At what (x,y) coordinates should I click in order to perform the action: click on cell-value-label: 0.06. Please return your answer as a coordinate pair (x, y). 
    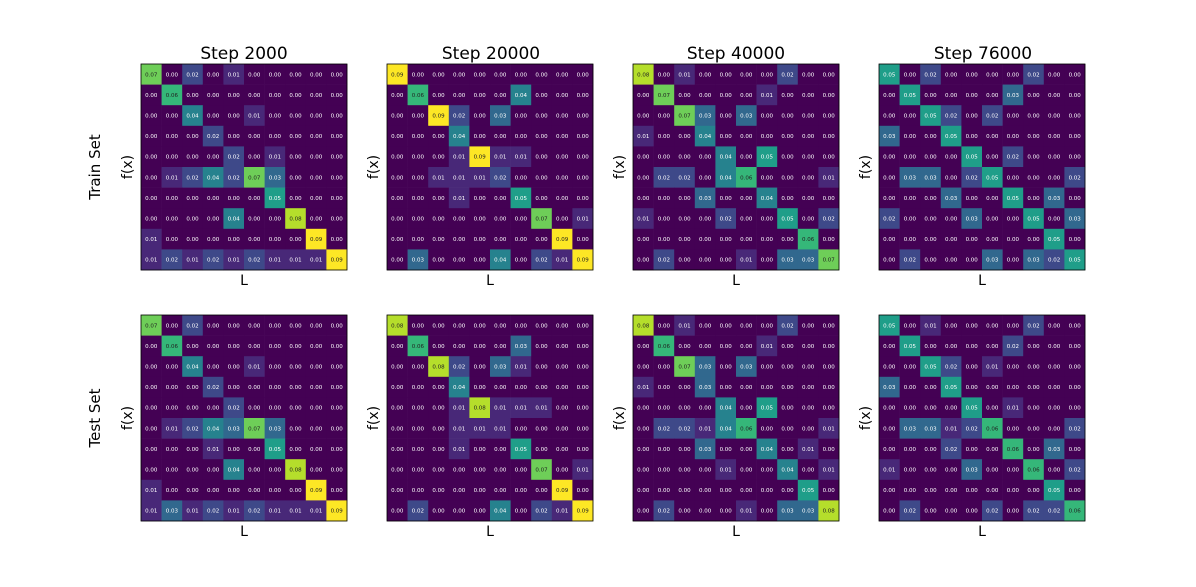
    Looking at the image, I should click on (418, 347).